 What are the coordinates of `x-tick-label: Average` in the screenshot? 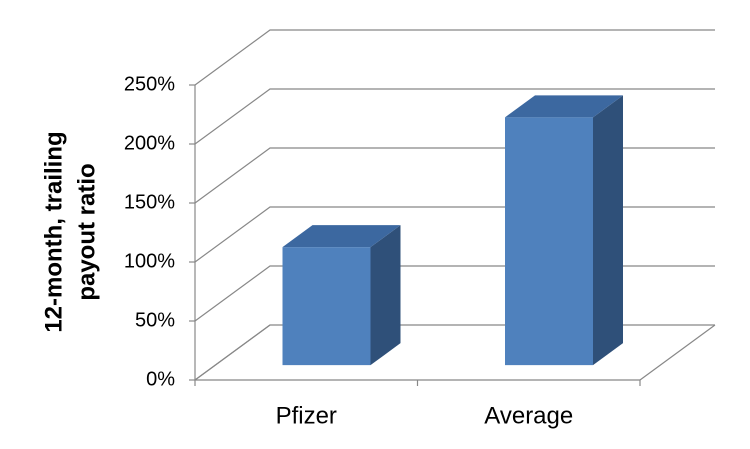 It's located at (528, 415).